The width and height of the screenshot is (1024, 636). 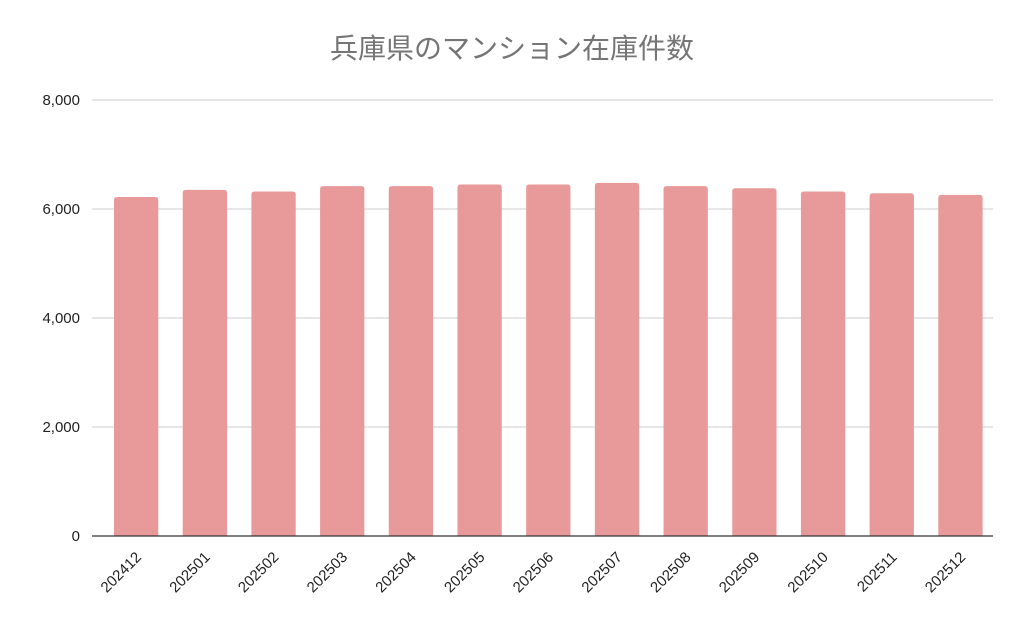 I want to click on x-tick-label: 202510, so click(x=807, y=572).